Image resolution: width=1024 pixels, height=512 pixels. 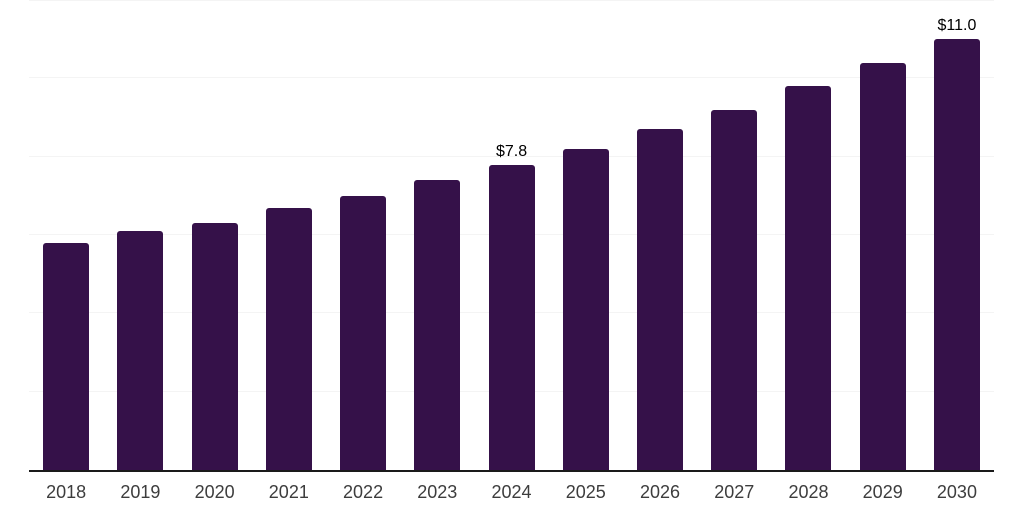 What do you see at coordinates (956, 492) in the screenshot?
I see `x-axis-tick-label: 2030` at bounding box center [956, 492].